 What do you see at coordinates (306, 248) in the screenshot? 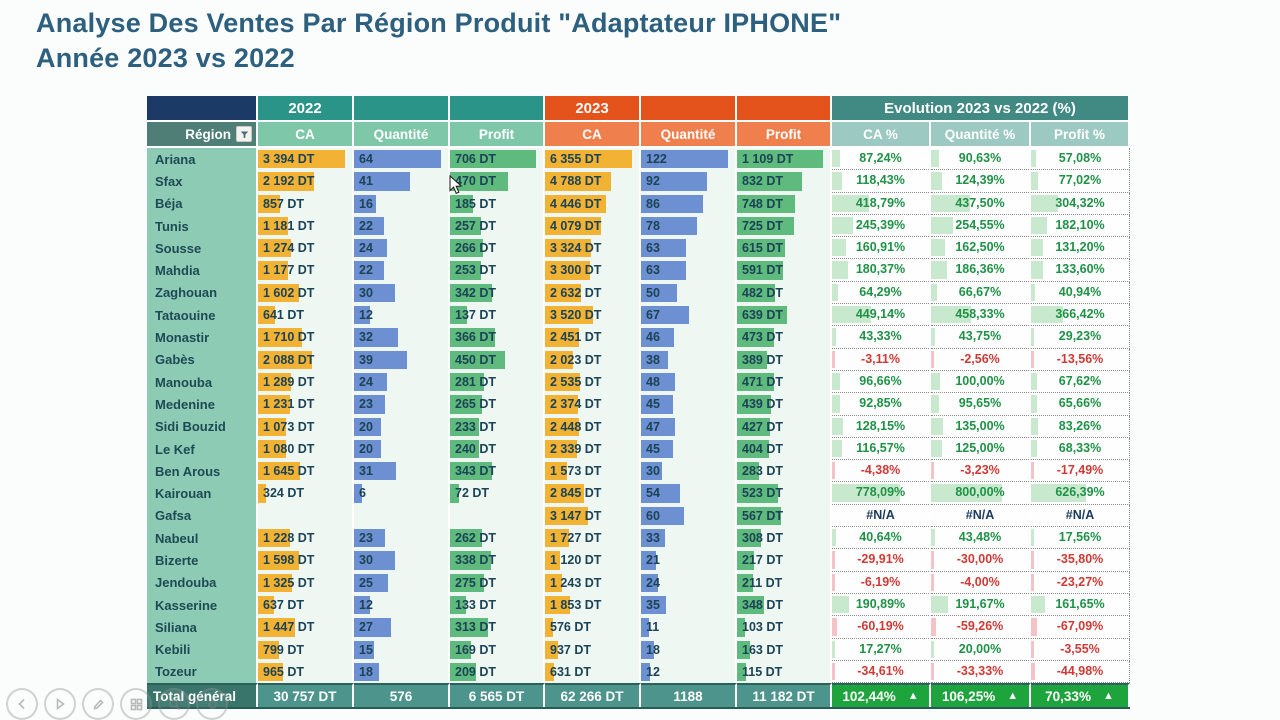
I see `cell-sousse-ca-2022: 1 274 DT` at bounding box center [306, 248].